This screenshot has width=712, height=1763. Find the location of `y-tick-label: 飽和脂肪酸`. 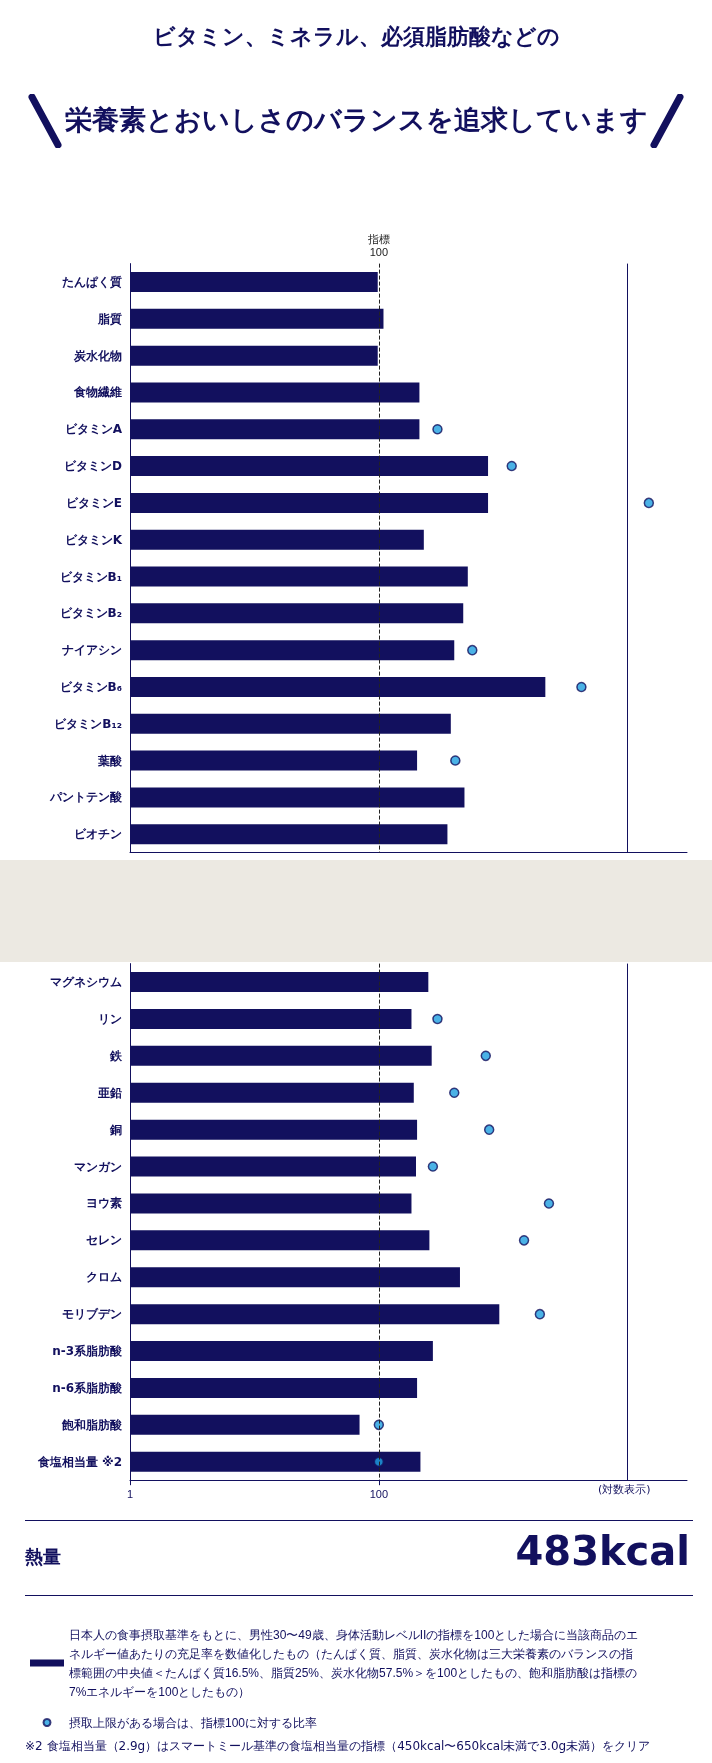

y-tick-label: 飽和脂肪酸 is located at coordinates (92, 1424).